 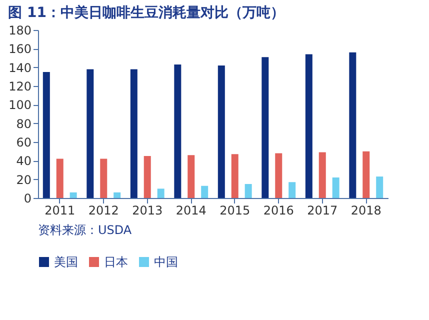 What do you see at coordinates (322, 211) in the screenshot?
I see `x-tick-label: 2017` at bounding box center [322, 211].